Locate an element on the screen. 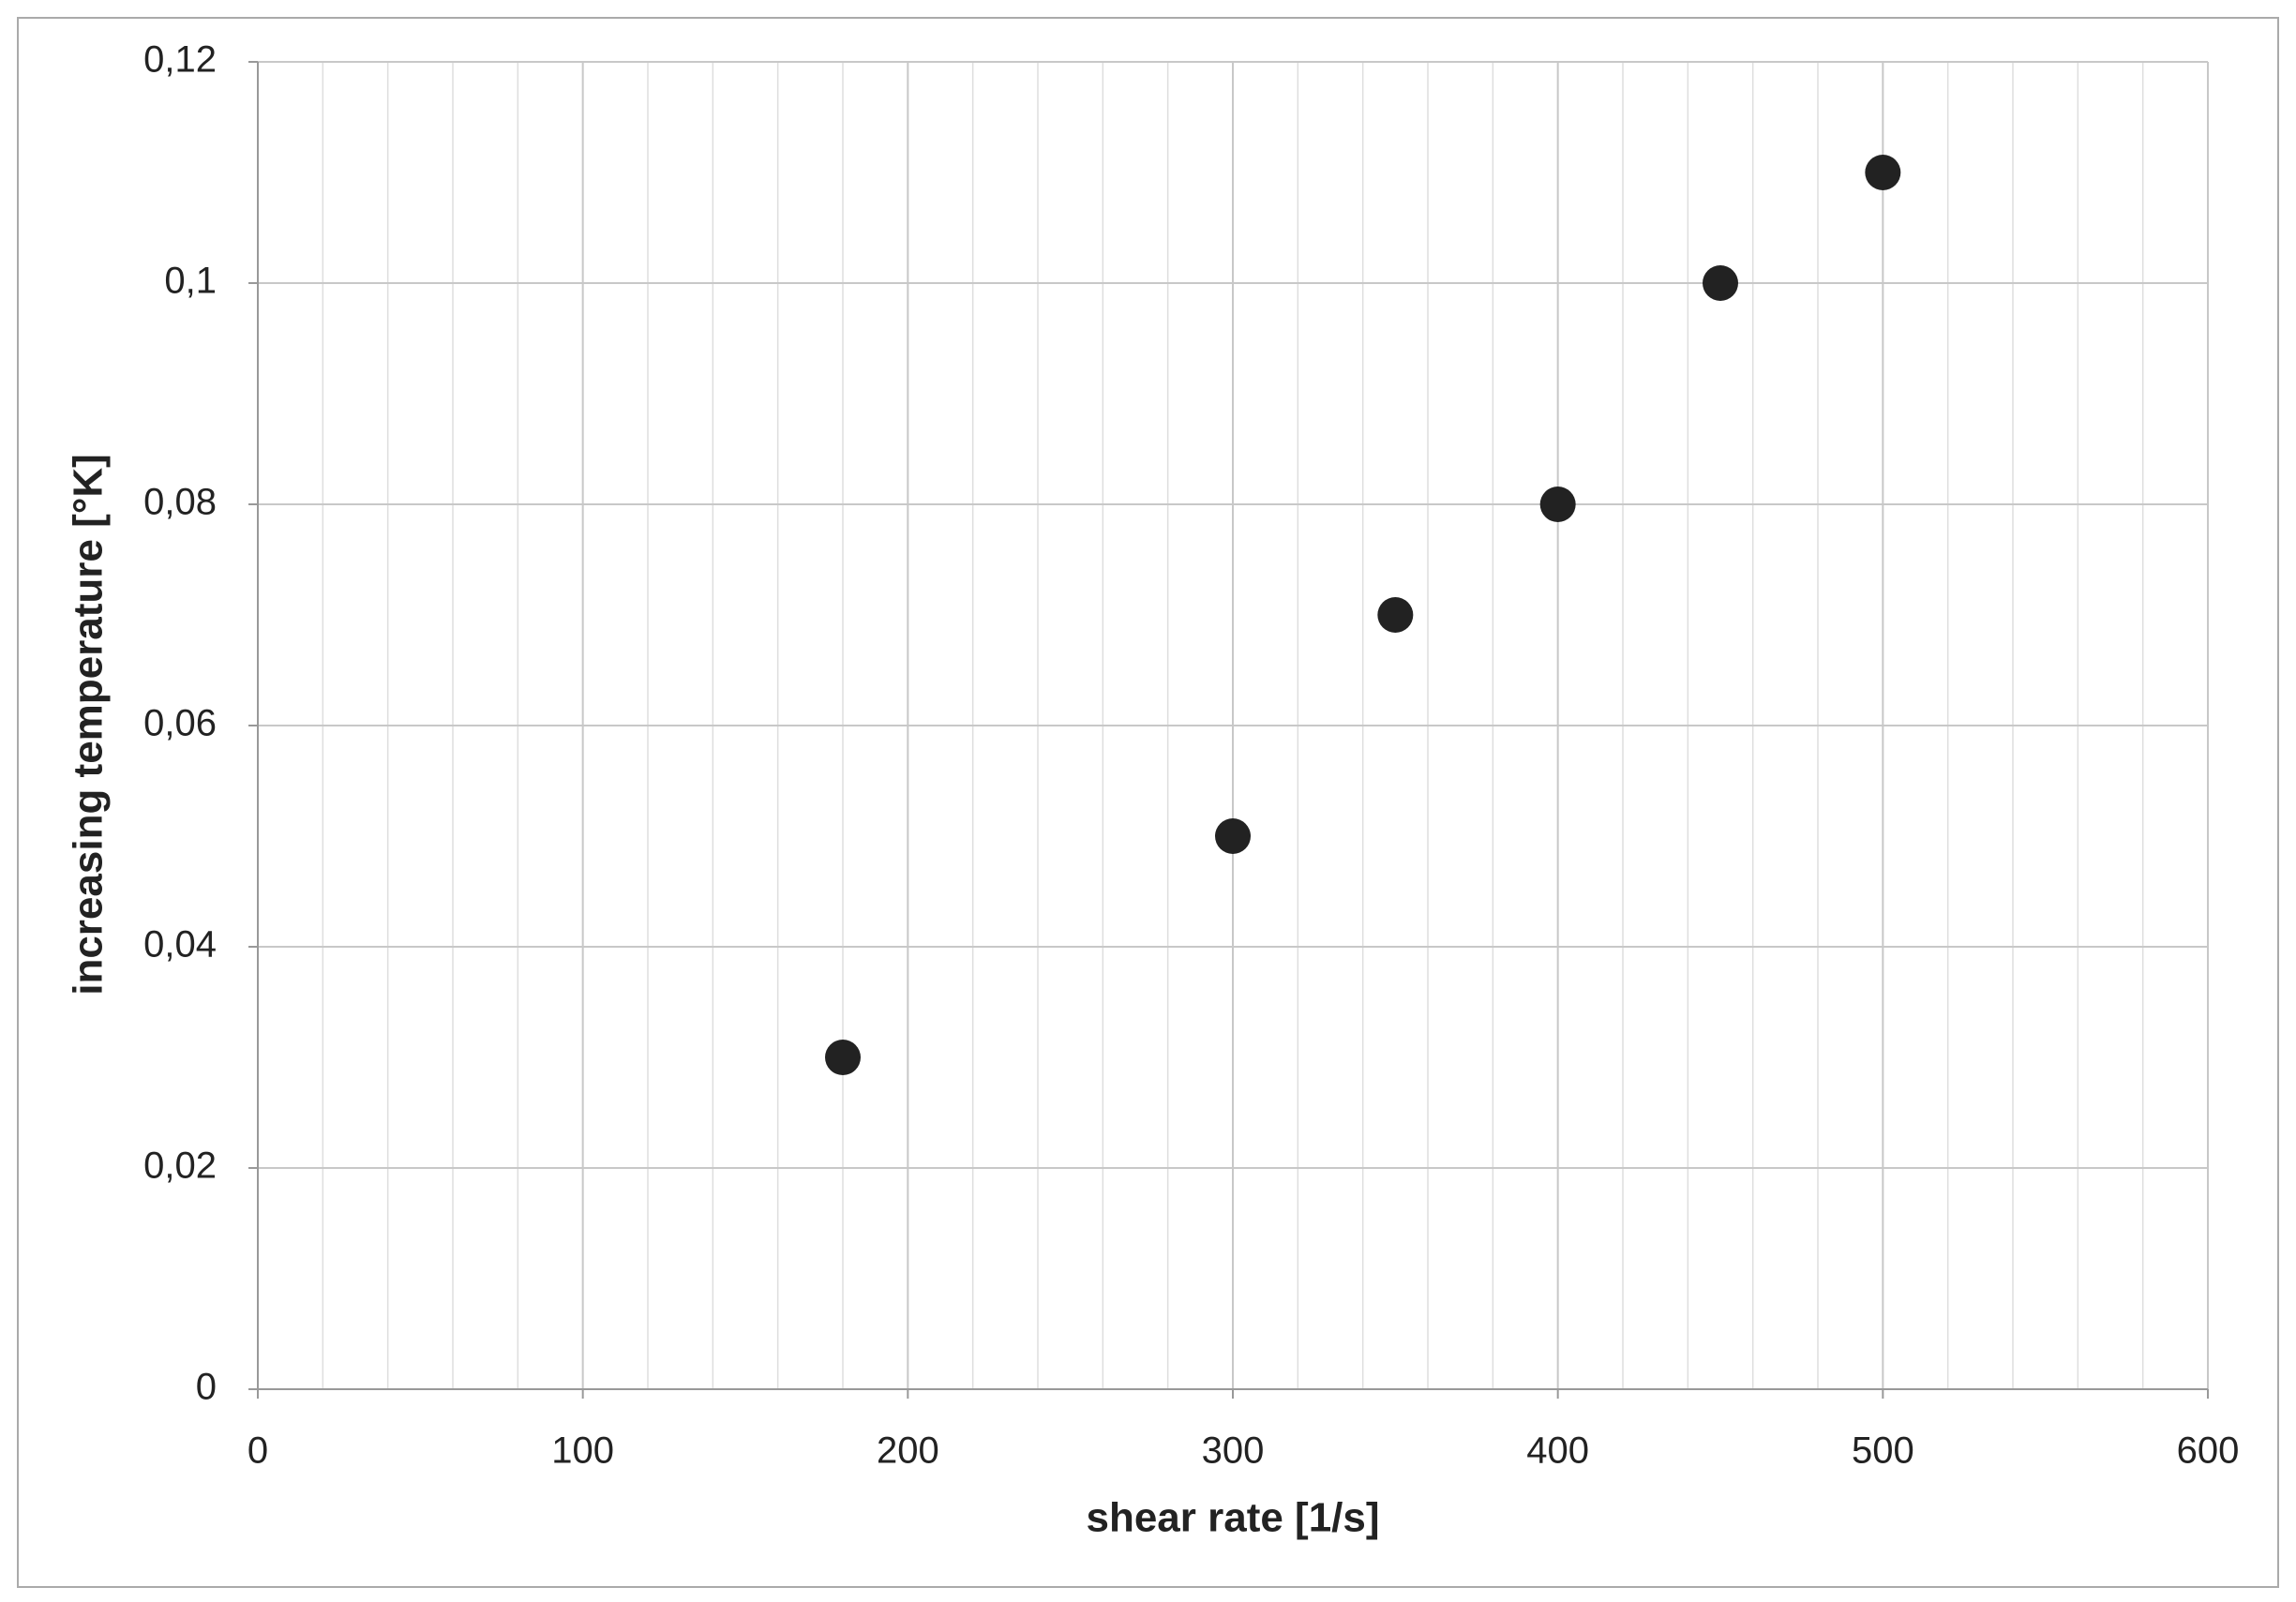 This screenshot has height=1602, width=2296. y-tick-label: 0 is located at coordinates (206, 1387).